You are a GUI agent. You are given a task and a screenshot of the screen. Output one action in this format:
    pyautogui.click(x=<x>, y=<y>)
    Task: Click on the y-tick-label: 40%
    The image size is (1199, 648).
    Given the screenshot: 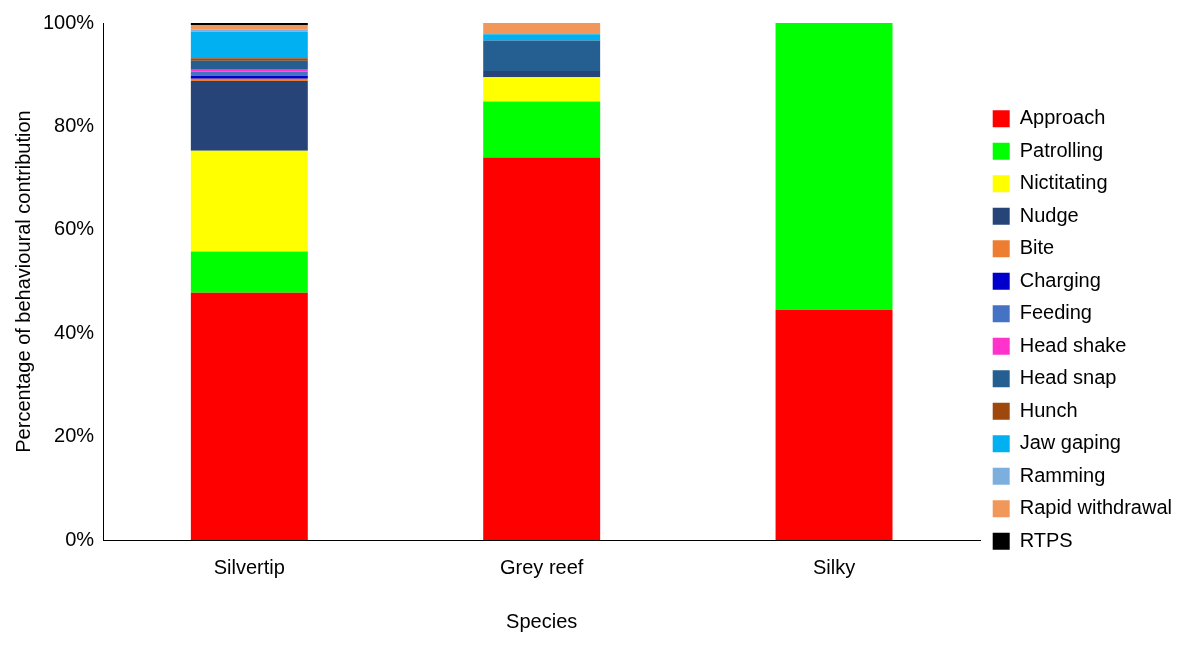 What is the action you would take?
    pyautogui.click(x=74, y=331)
    